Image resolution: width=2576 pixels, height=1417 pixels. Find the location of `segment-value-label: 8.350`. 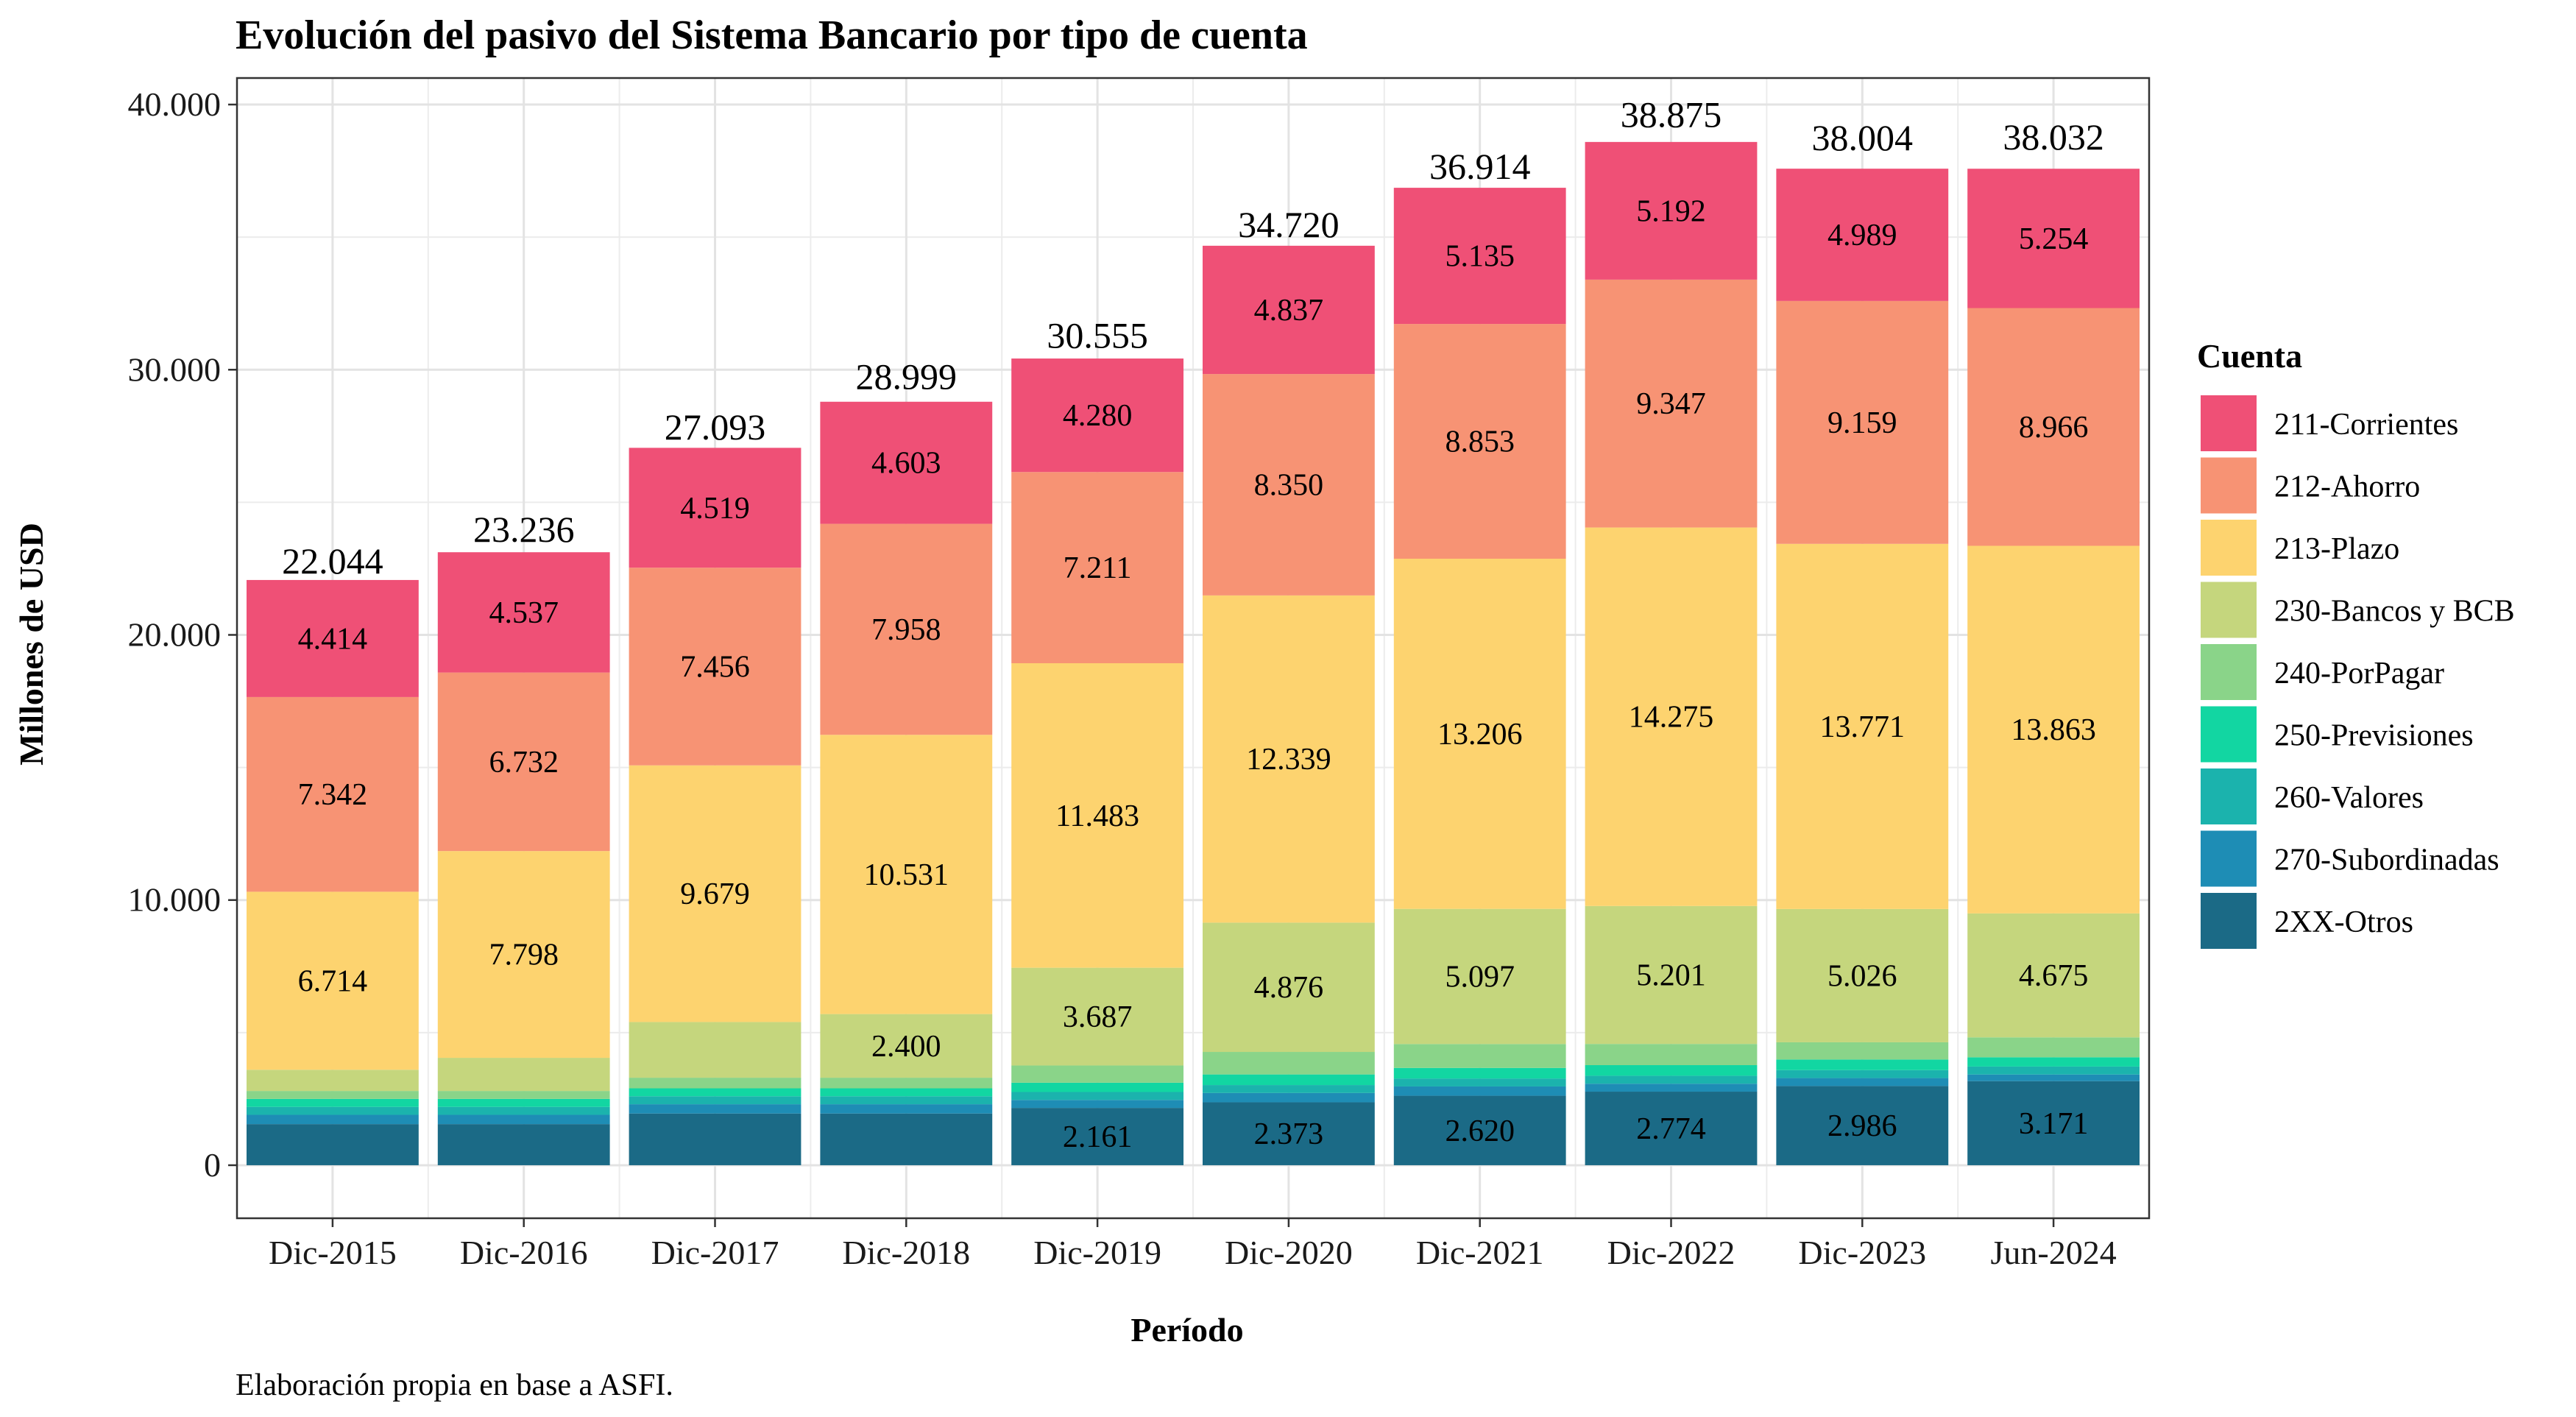

segment-value-label: 8.350 is located at coordinates (1289, 485).